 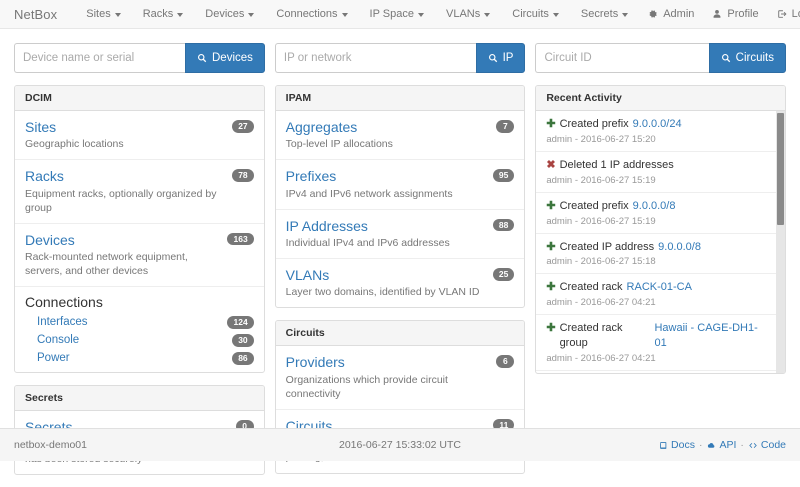 What do you see at coordinates (311, 14) in the screenshot?
I see `nav-item-connections: Connections` at bounding box center [311, 14].